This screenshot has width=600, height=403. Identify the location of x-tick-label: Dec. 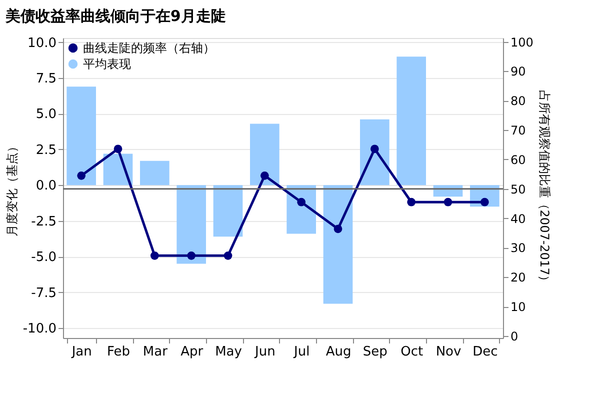
(485, 352).